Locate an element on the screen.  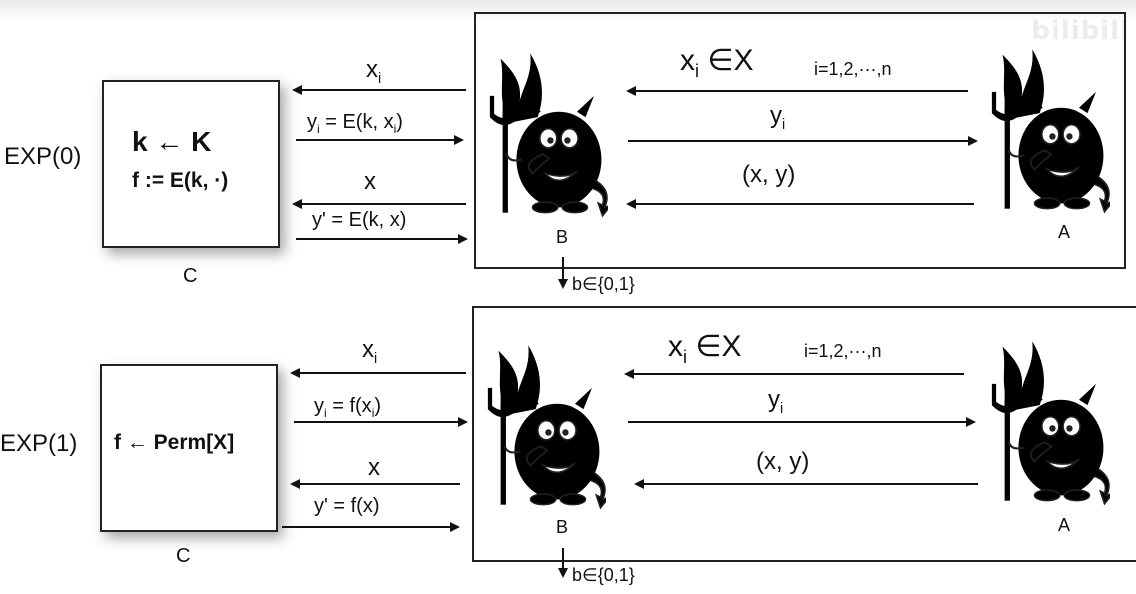
final-reply-label: y' = E(k, x) is located at coordinates (359, 220).